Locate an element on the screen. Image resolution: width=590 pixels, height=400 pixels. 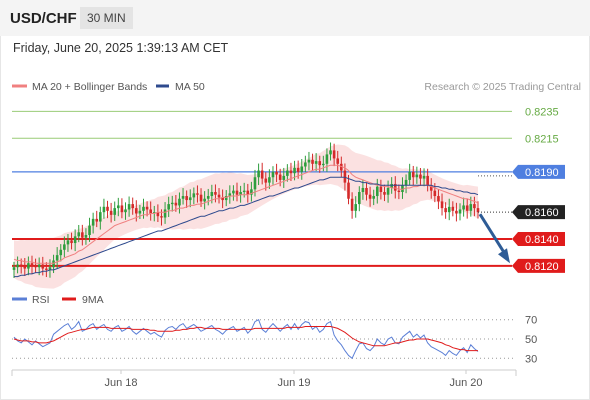
current-price-label: 0.8160 is located at coordinates (542, 213).